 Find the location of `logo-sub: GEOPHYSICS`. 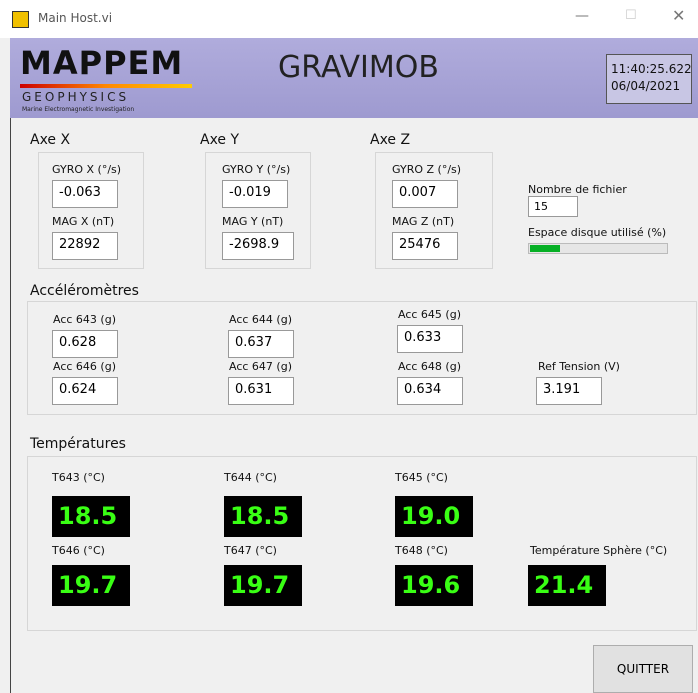

logo-sub: GEOPHYSICS is located at coordinates (76, 97).